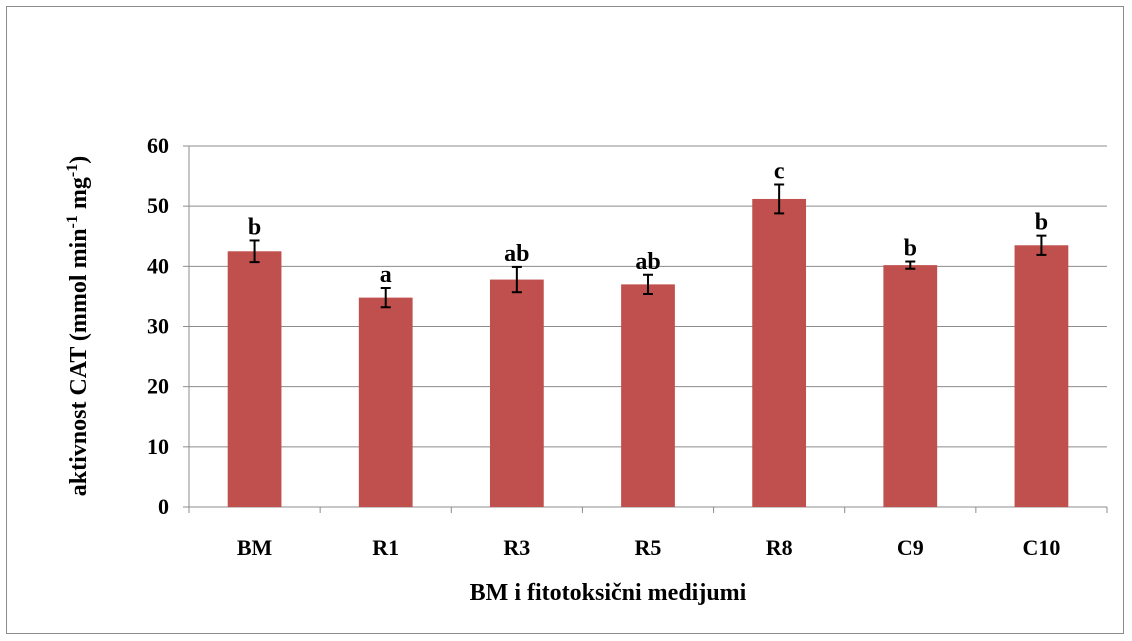 Image resolution: width=1132 pixels, height=641 pixels. Describe the element at coordinates (79, 160) in the screenshot. I see `y-axis-title-suffix: )` at that location.